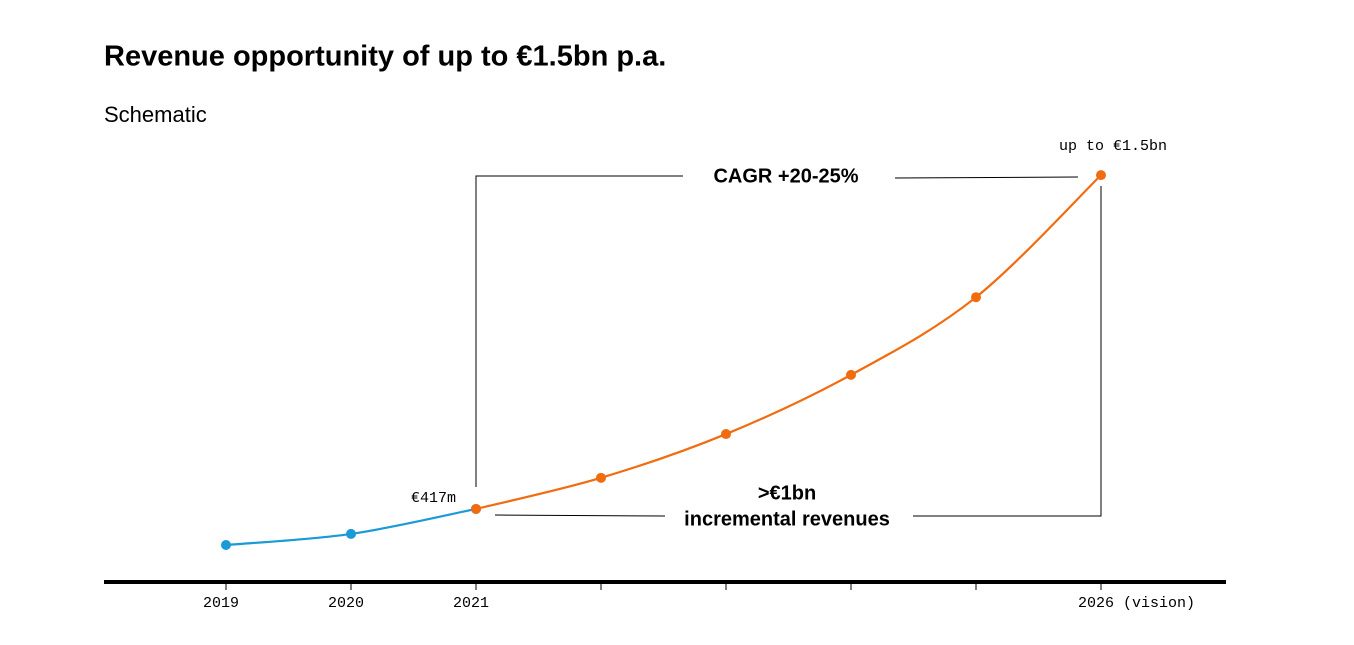  I want to click on x-tick-label: 2021, so click(471, 603).